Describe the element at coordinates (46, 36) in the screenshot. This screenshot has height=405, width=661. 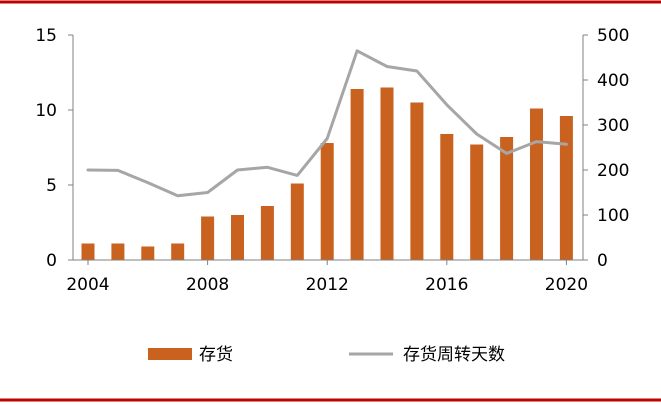
I see `y-left-tick-label: 15` at that location.